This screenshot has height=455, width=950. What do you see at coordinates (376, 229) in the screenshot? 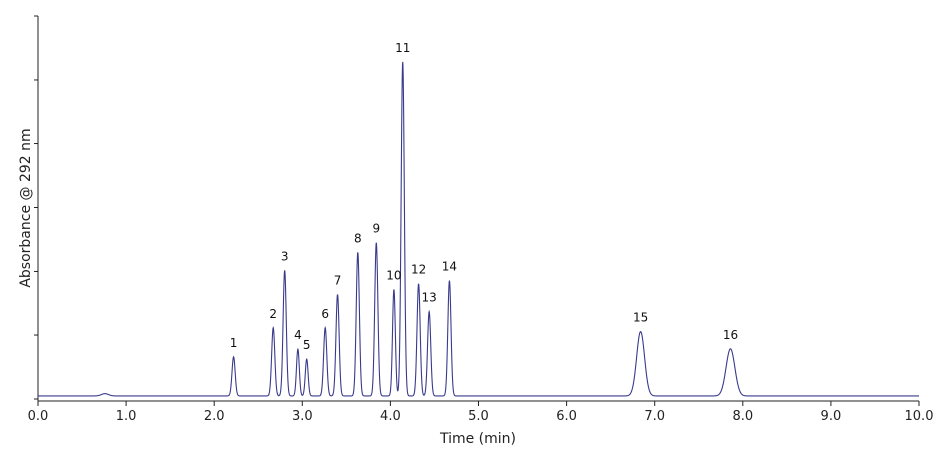
I see `peak-label-9: 9` at bounding box center [376, 229].